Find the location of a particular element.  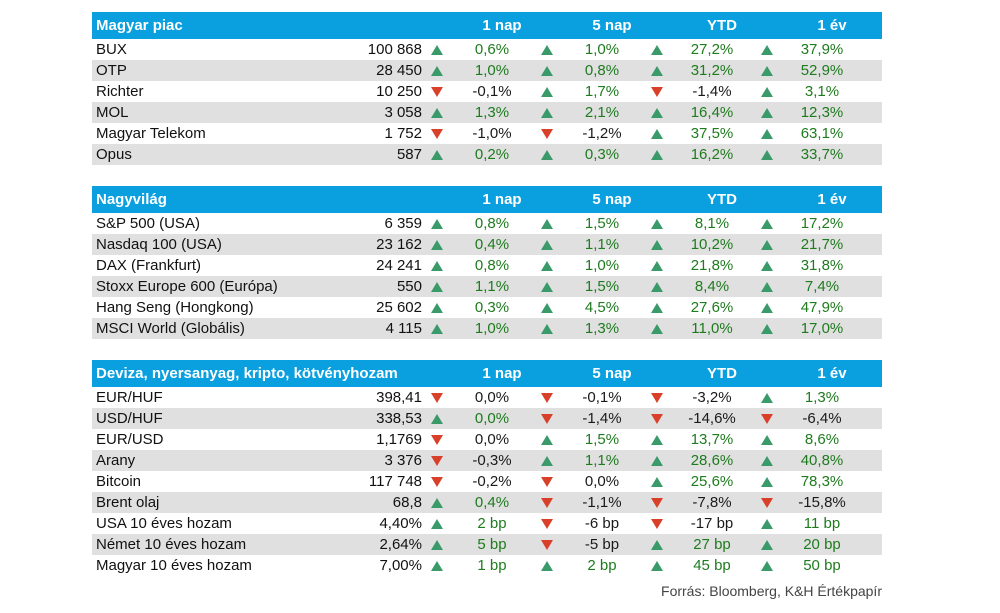

change-value: 0,0% is located at coordinates (492, 439).